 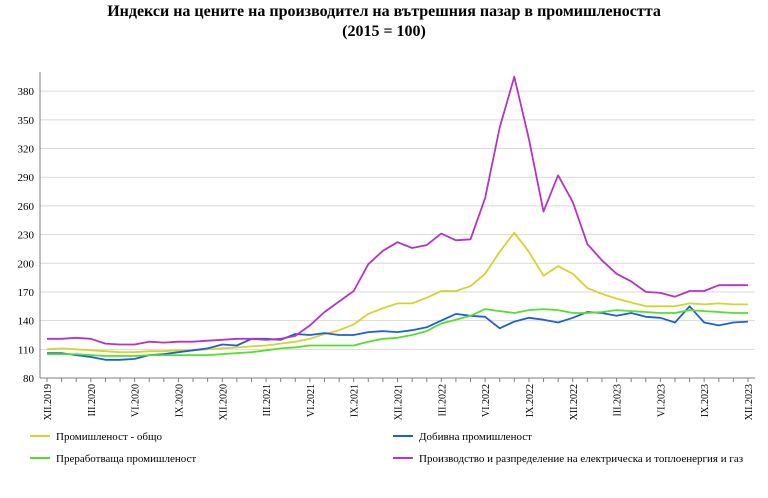 What do you see at coordinates (26, 207) in the screenshot?
I see `y-tick-label: 260` at bounding box center [26, 207].